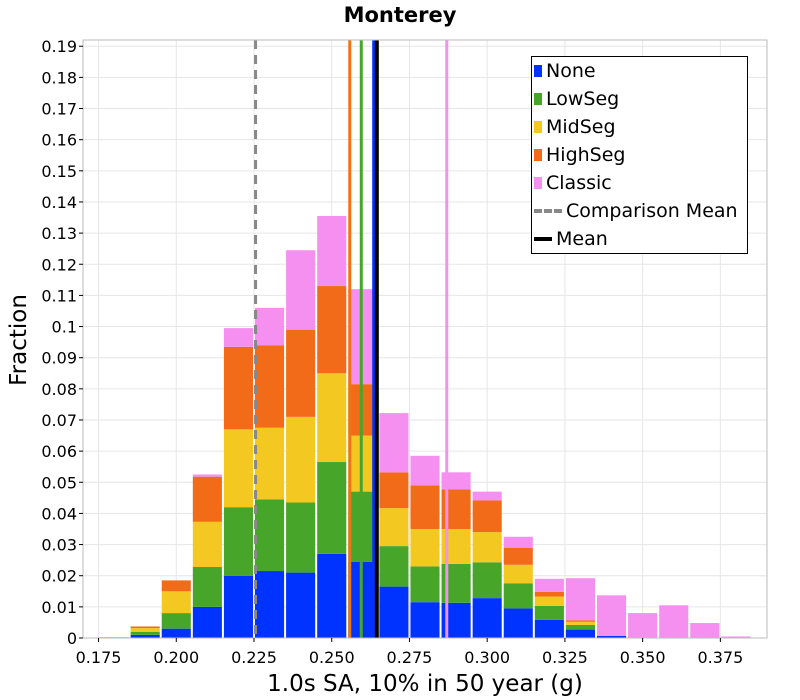  I want to click on bar-classic-0.37, so click(705, 630).